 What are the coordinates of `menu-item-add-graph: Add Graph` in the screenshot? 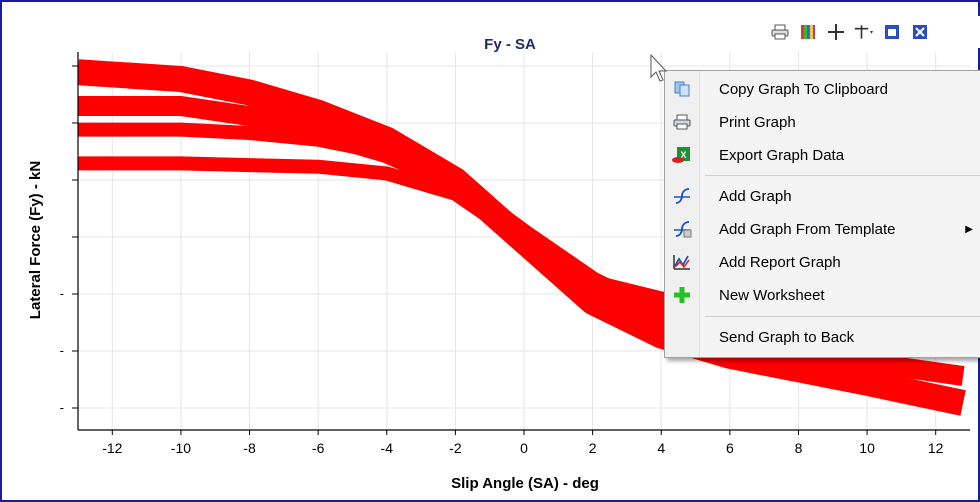 It's located at (822, 196).